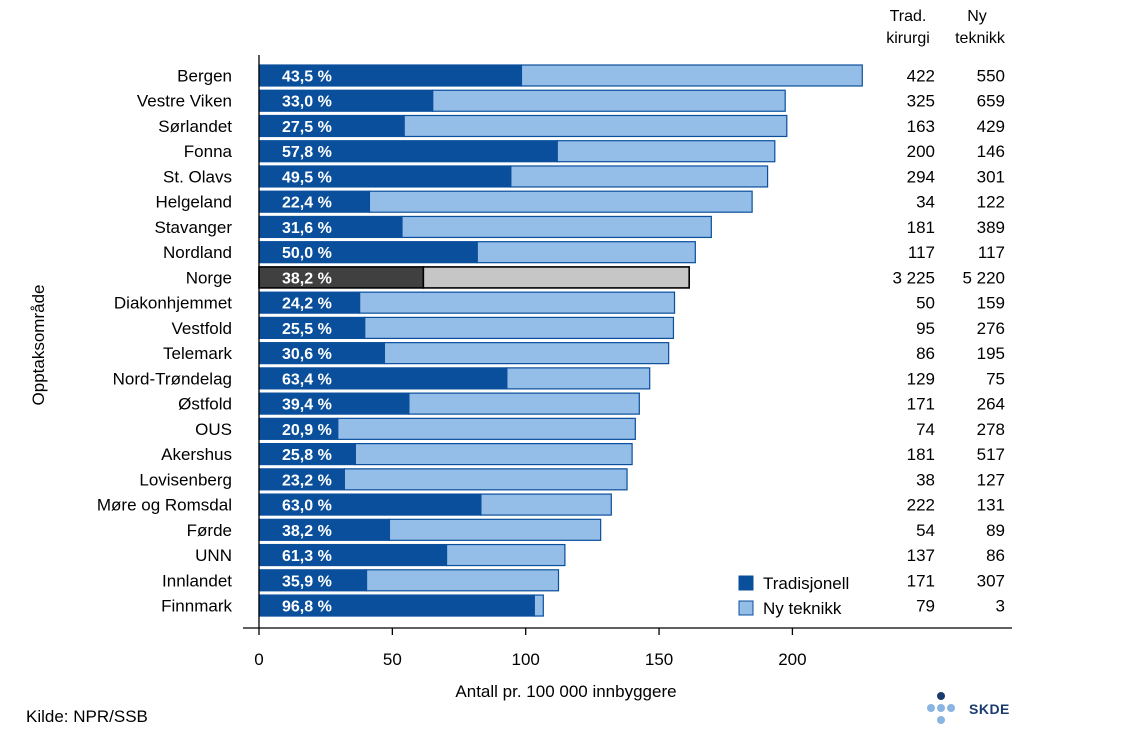  What do you see at coordinates (991, 580) in the screenshot?
I see `ny-count: 307` at bounding box center [991, 580].